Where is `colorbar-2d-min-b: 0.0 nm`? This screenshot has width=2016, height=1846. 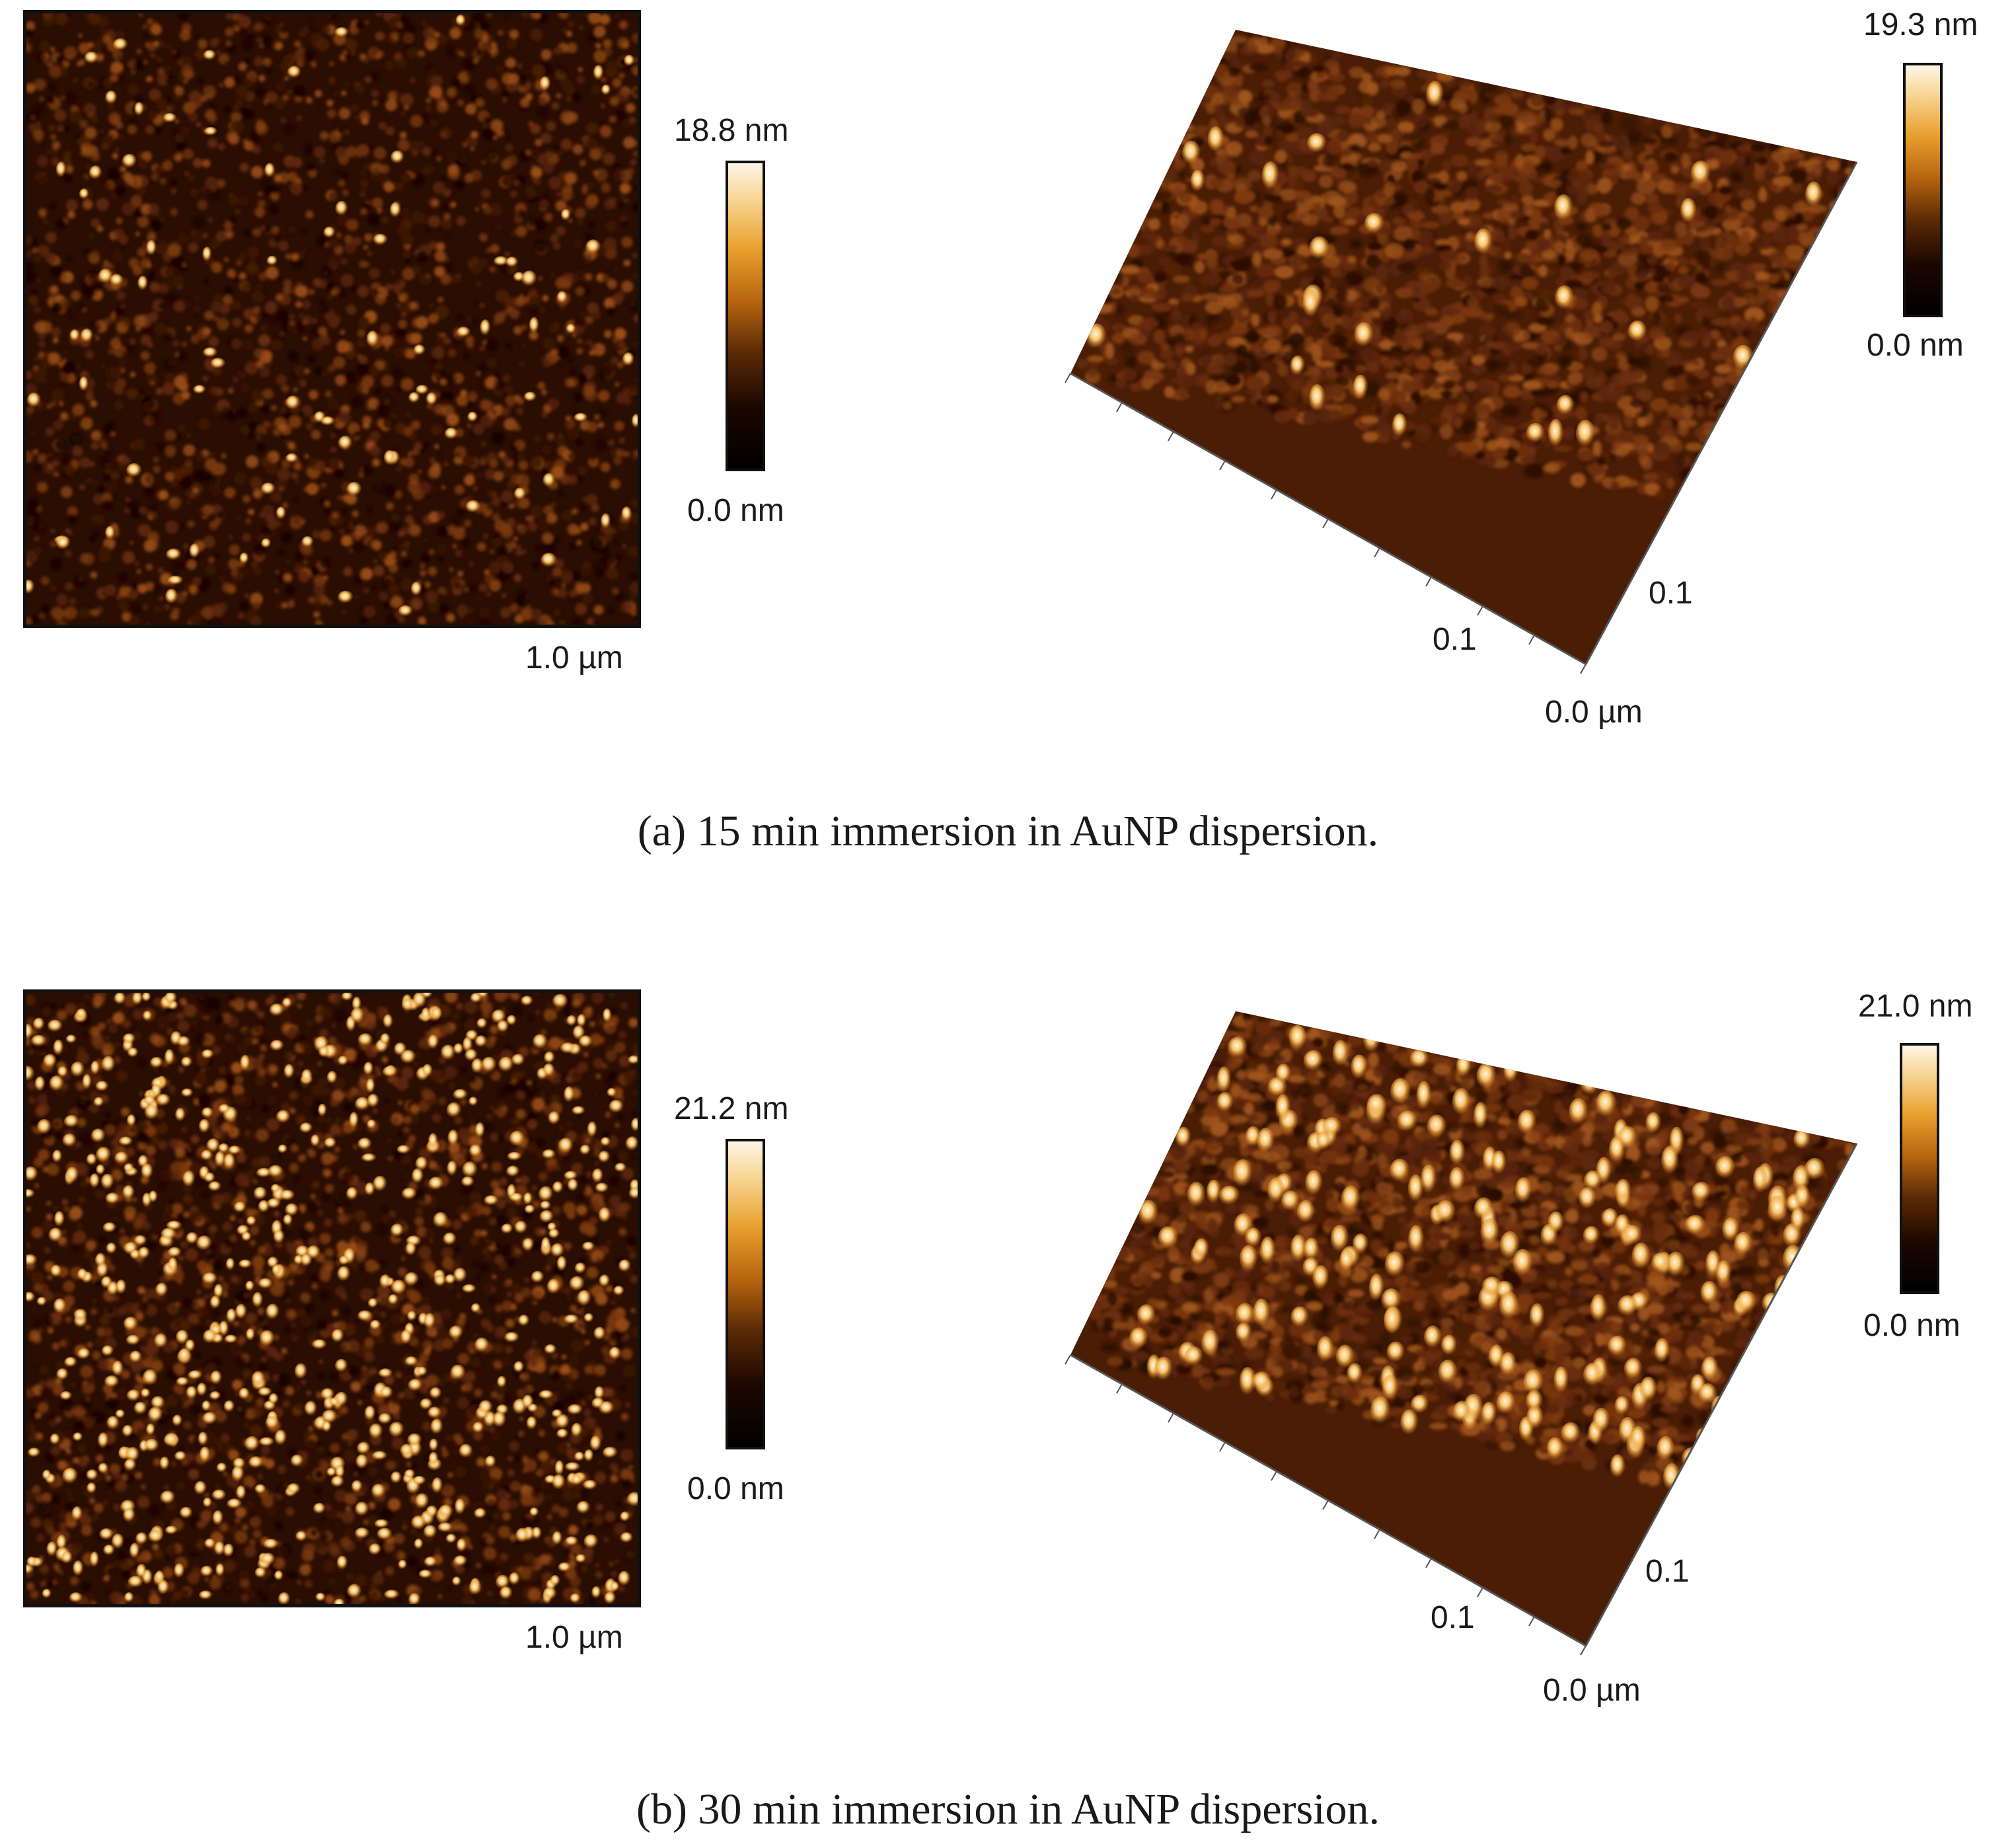 colorbar-2d-min-b: 0.0 nm is located at coordinates (736, 1489).